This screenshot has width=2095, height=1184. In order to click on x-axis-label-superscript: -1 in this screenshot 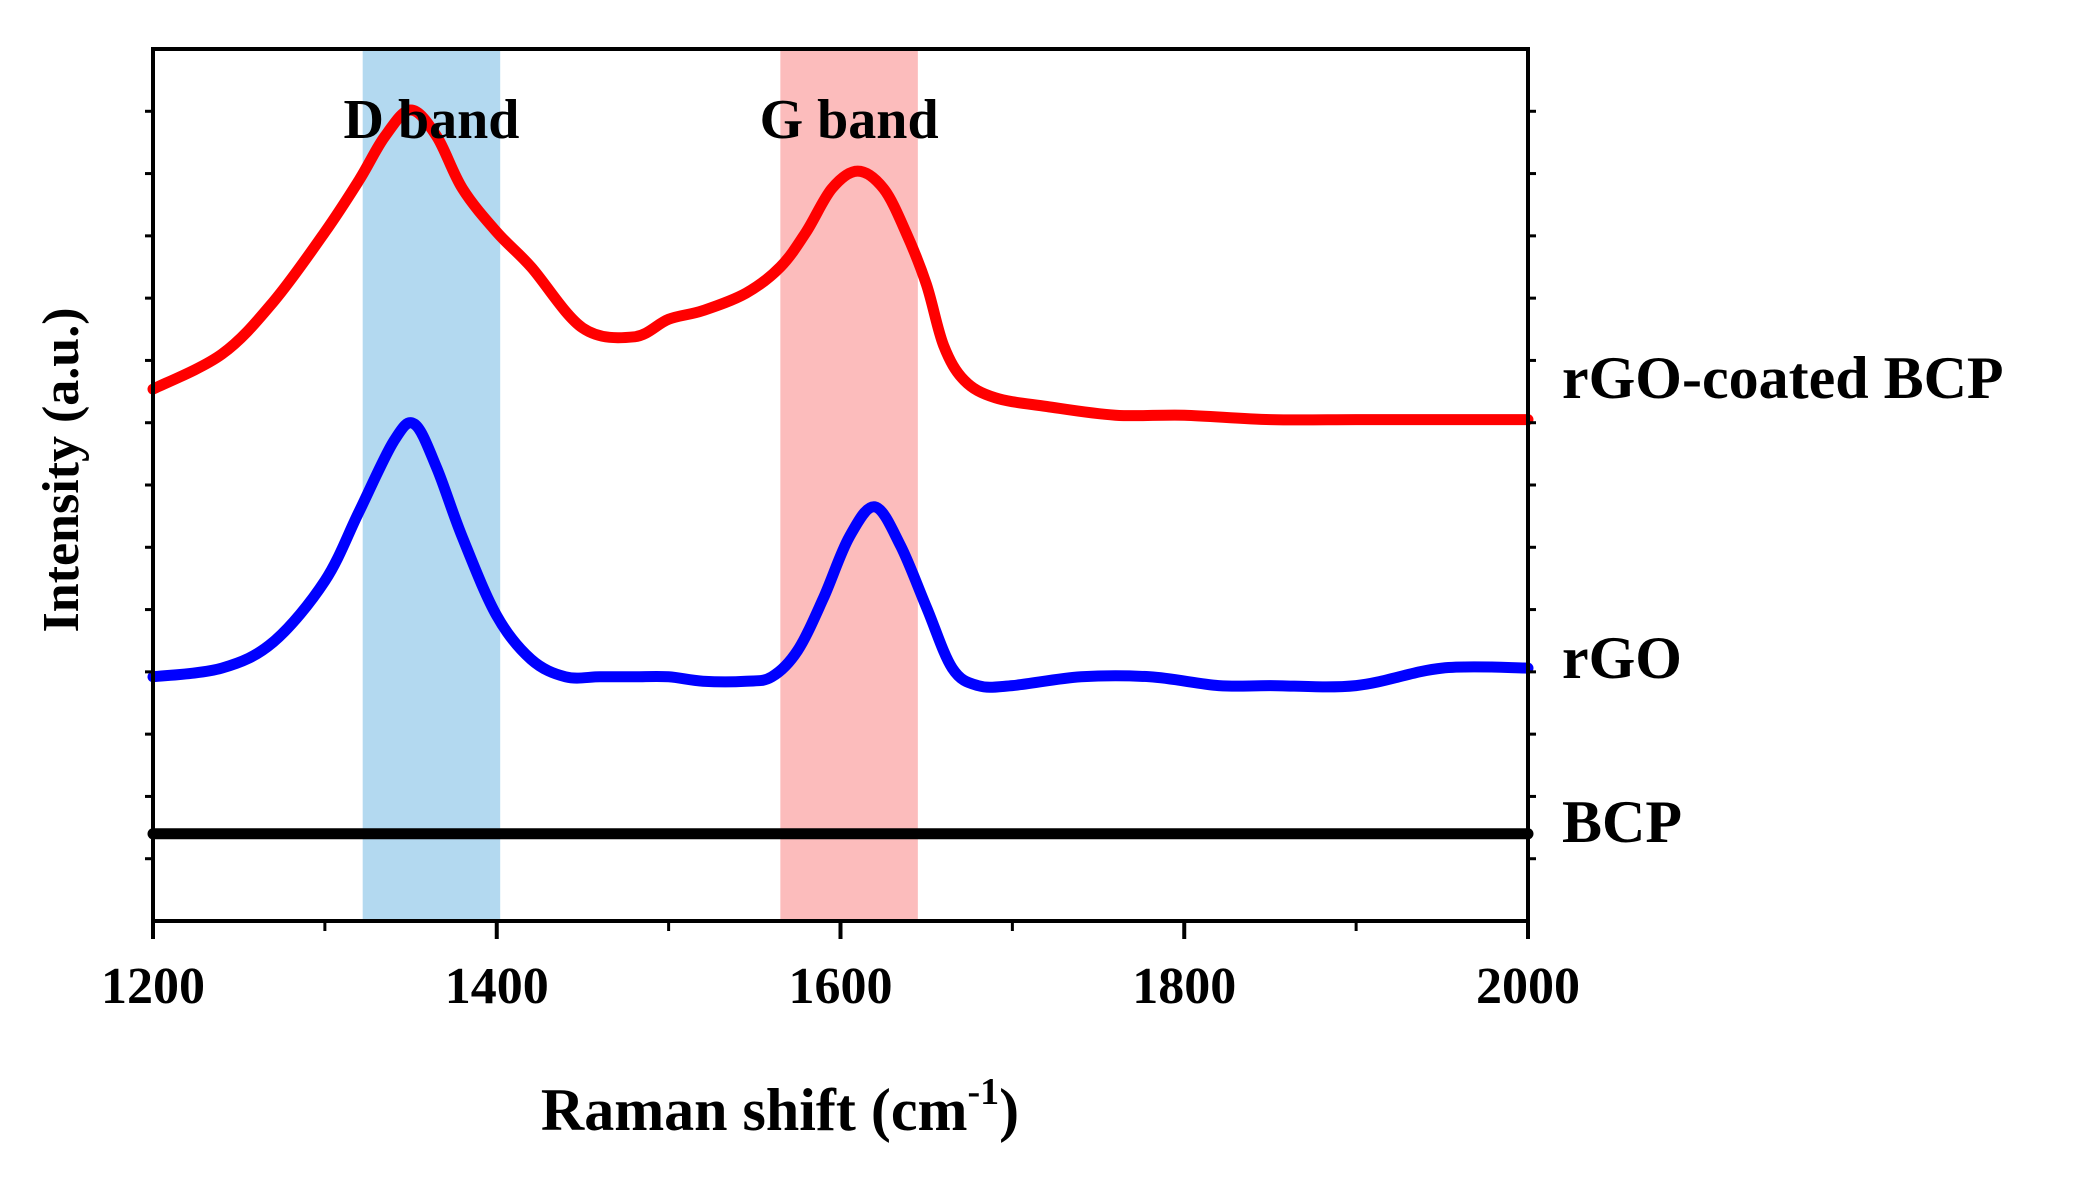, I will do `click(983, 1092)`.